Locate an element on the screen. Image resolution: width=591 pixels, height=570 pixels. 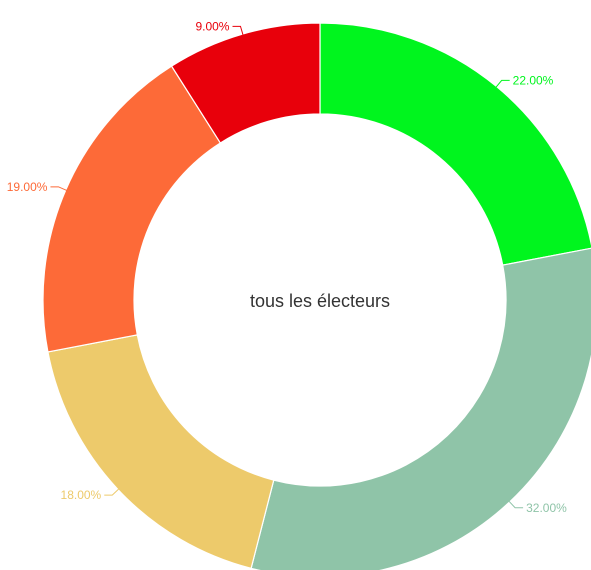
slice-label-5: 9.00% is located at coordinates (212, 26).